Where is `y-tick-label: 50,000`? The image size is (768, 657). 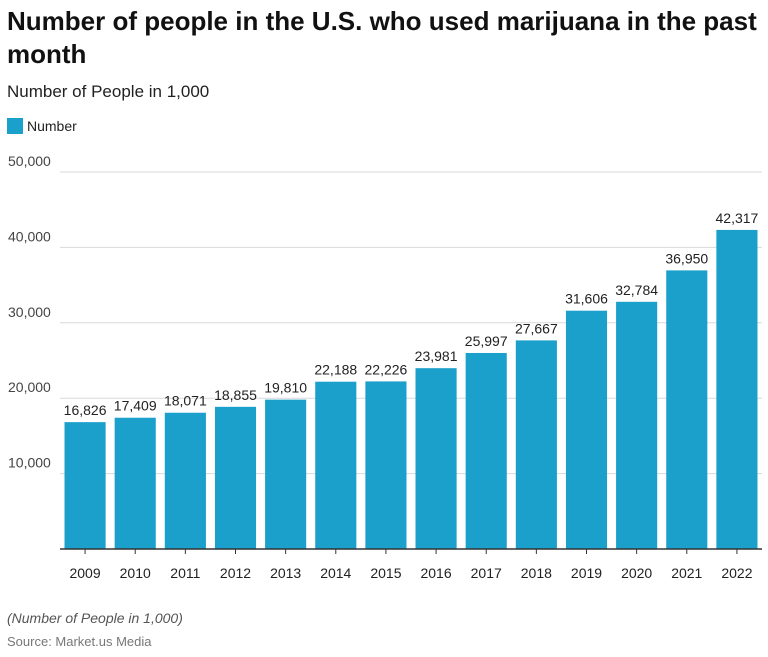 y-tick-label: 50,000 is located at coordinates (29, 161).